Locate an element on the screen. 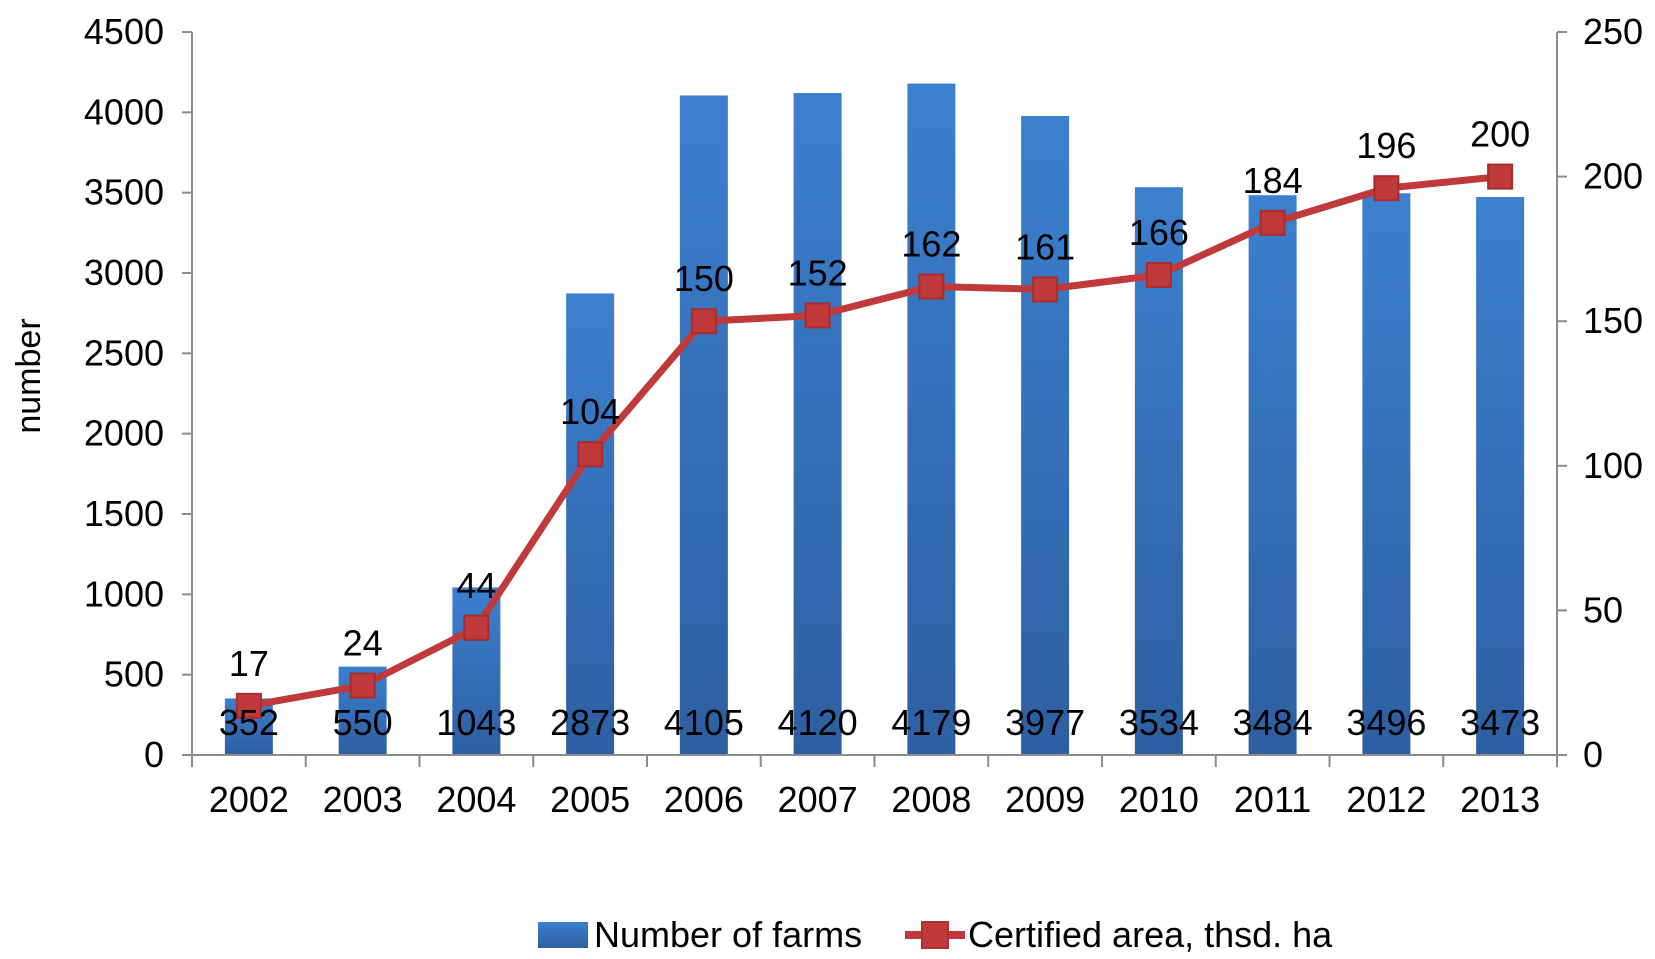  line-label-2004: 44 is located at coordinates (476, 585).